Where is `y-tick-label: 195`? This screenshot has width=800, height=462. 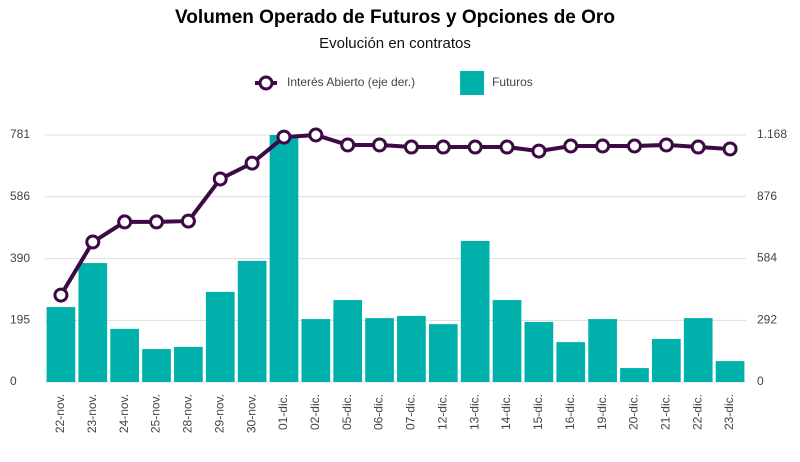 y-tick-label: 195 is located at coordinates (20, 320).